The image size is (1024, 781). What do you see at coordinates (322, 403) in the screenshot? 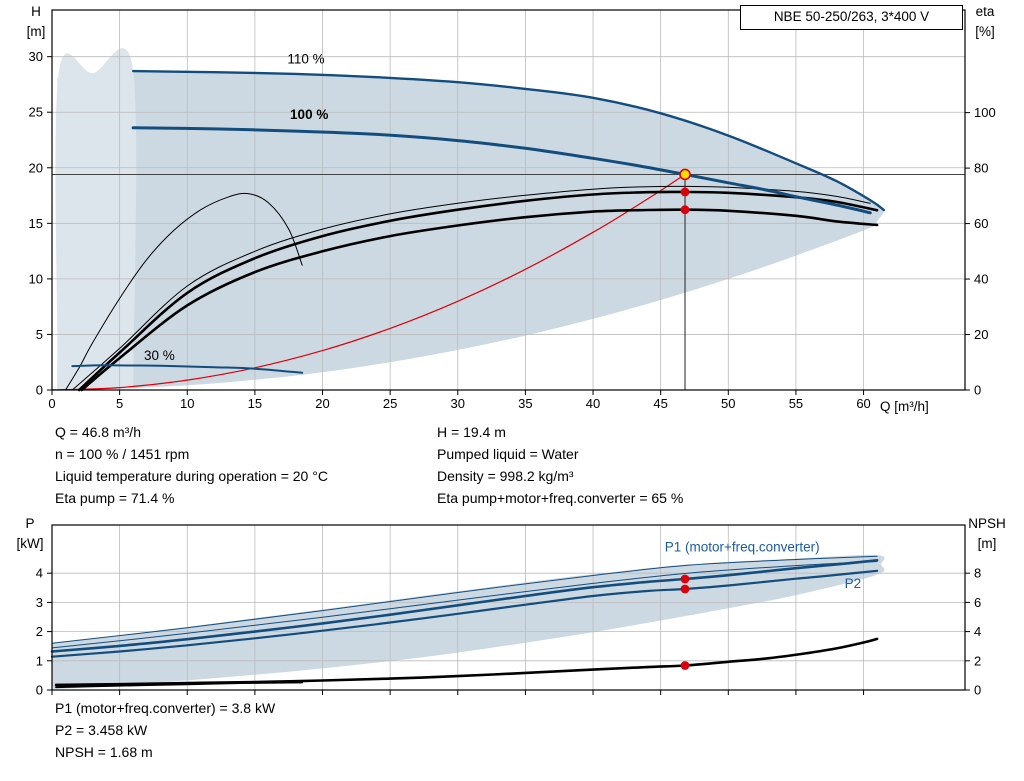
I see `x-tick-label: 20` at bounding box center [322, 403].